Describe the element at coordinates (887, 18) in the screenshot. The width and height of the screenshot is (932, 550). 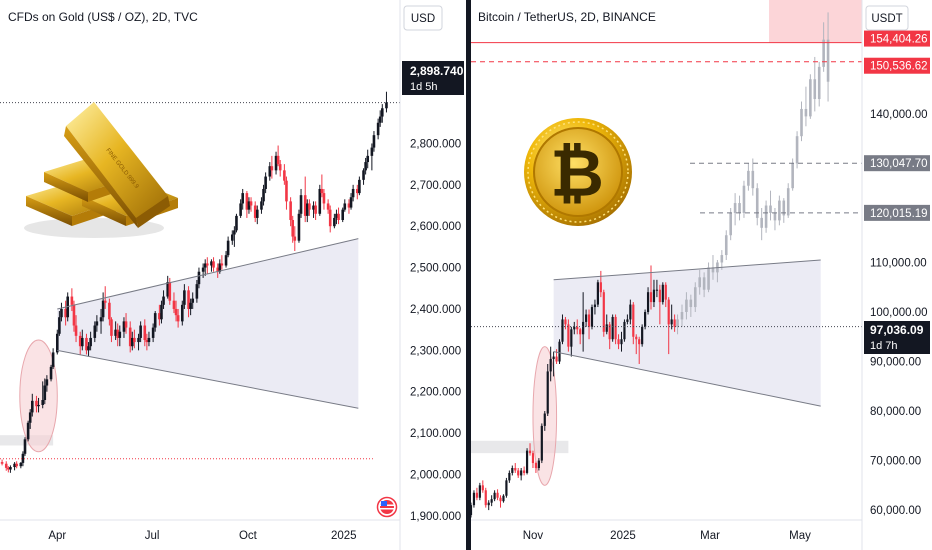
I see `btc-currency-button` at that location.